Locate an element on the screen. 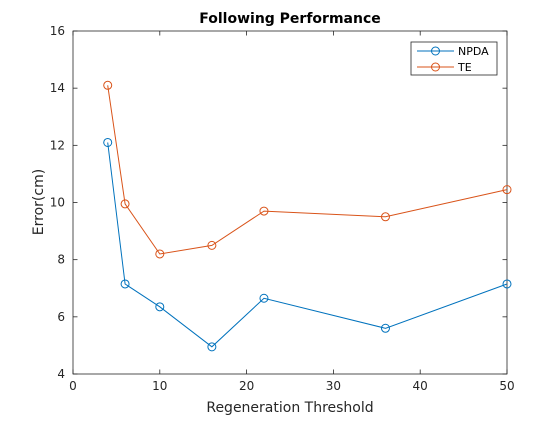  x-tick-label: 30 is located at coordinates (333, 386).